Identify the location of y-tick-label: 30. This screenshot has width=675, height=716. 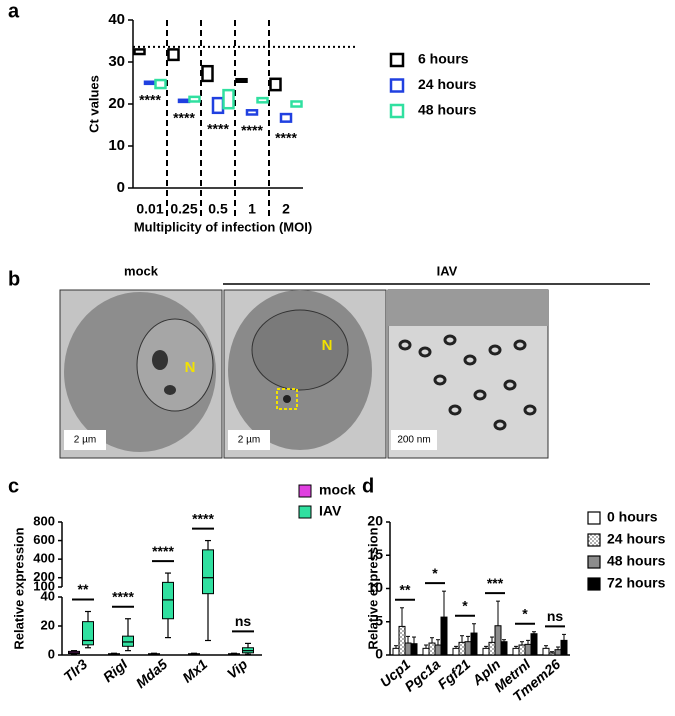
(116, 61).